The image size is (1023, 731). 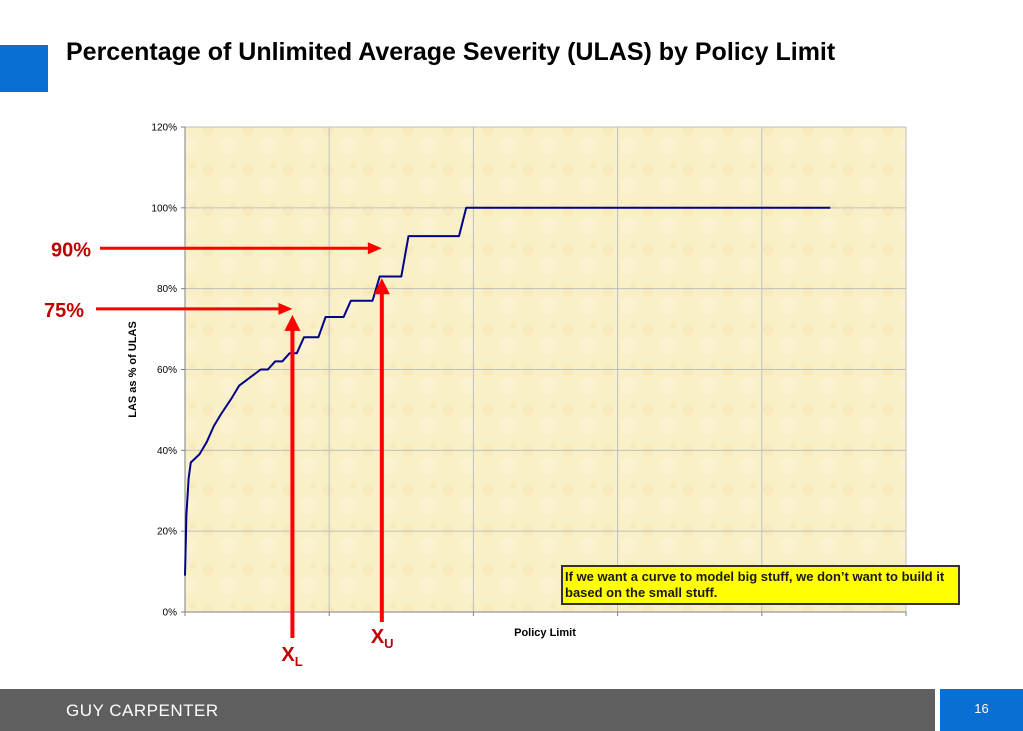 I want to click on y-tick-labels: 0% 20% 40% 60% 80% 100% 120%, so click(x=164, y=371).